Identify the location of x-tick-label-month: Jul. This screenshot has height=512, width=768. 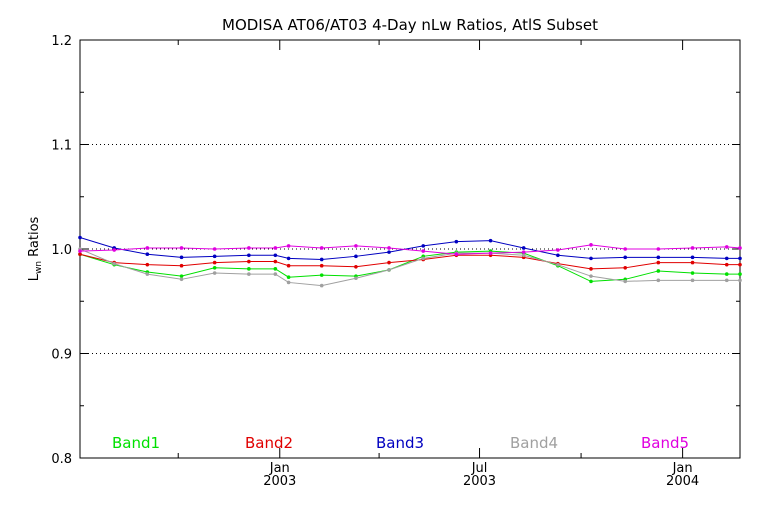
(479, 468).